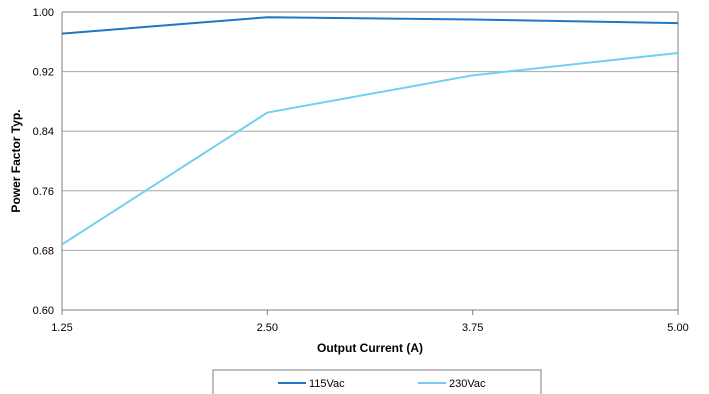 This screenshot has height=394, width=709. Describe the element at coordinates (43, 311) in the screenshot. I see `y-tick-label-0: 0.60` at that location.